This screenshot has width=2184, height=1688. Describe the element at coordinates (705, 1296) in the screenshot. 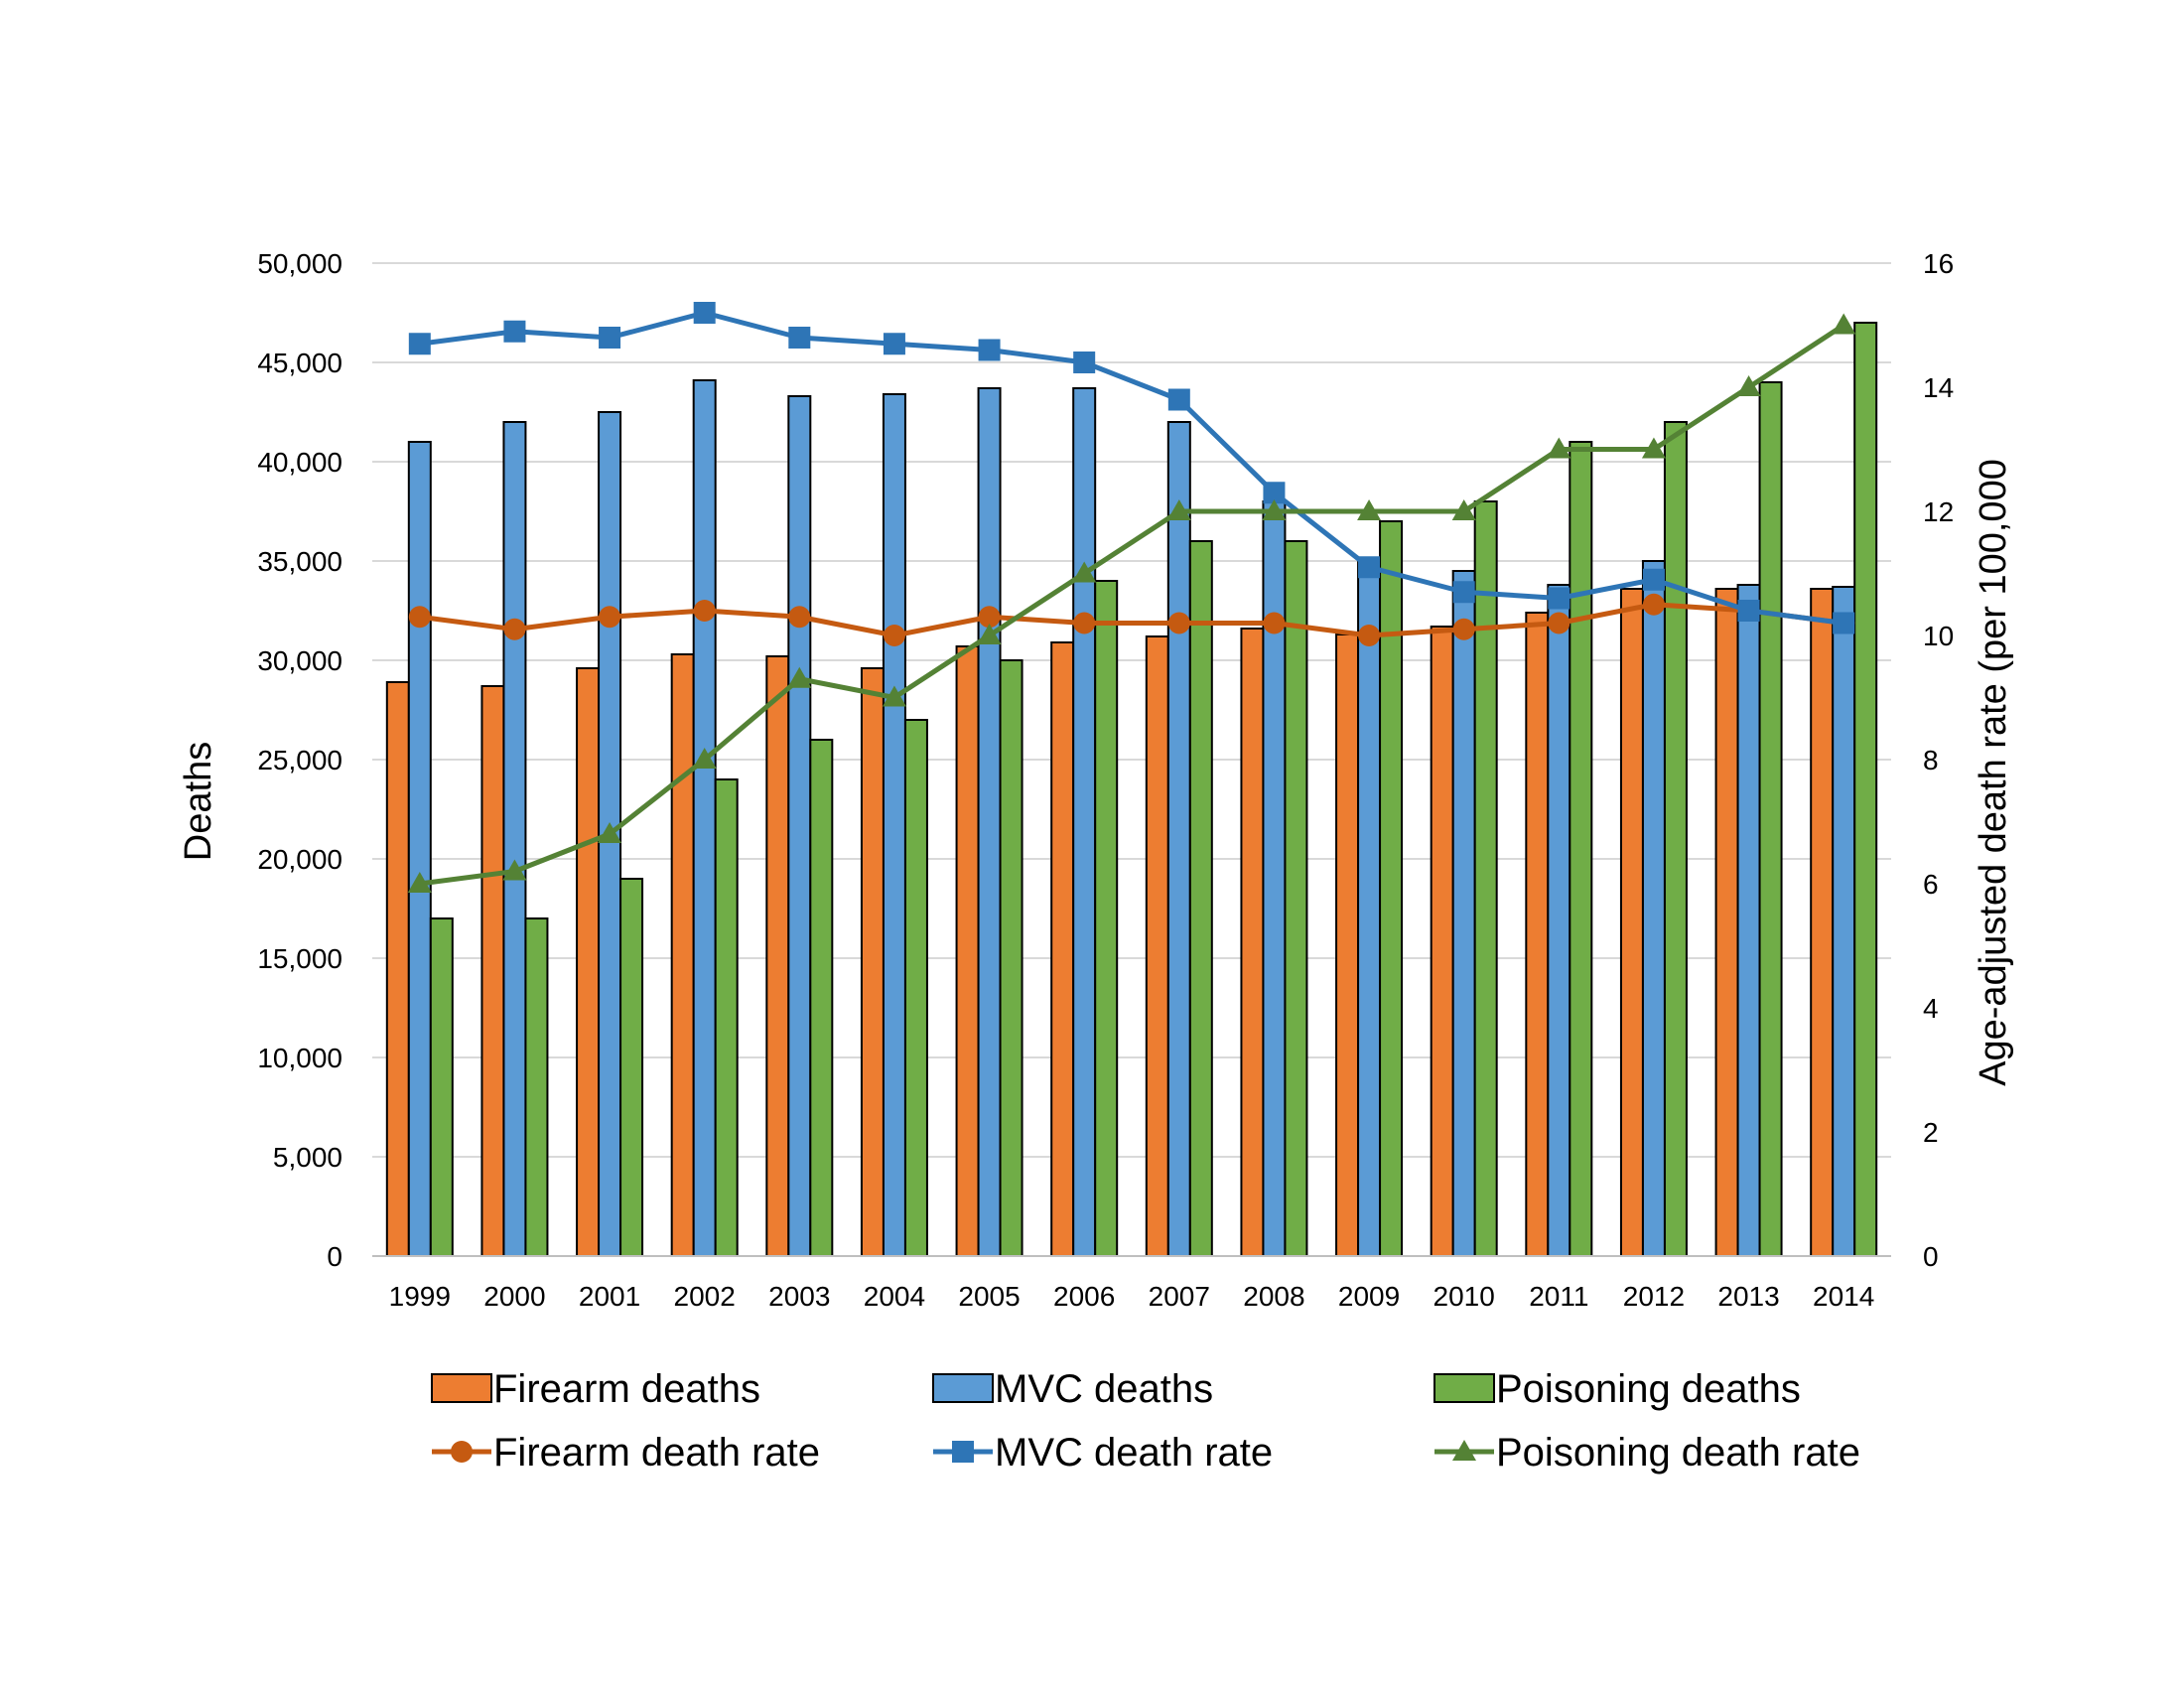

I see `x-tick-label: 2002` at that location.